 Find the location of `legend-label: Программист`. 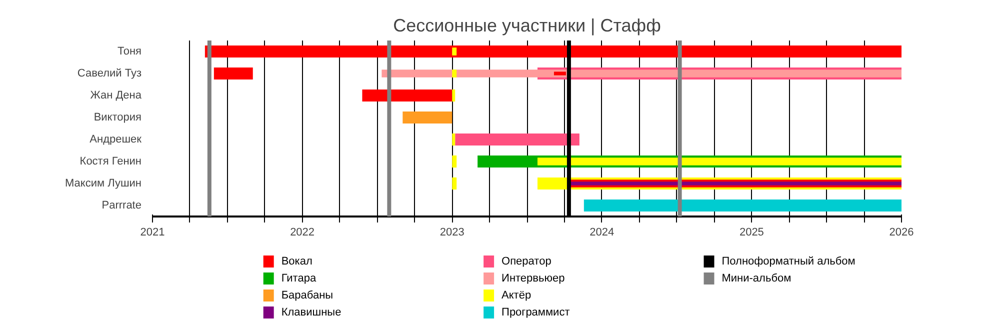

legend-label: Программист is located at coordinates (536, 312).